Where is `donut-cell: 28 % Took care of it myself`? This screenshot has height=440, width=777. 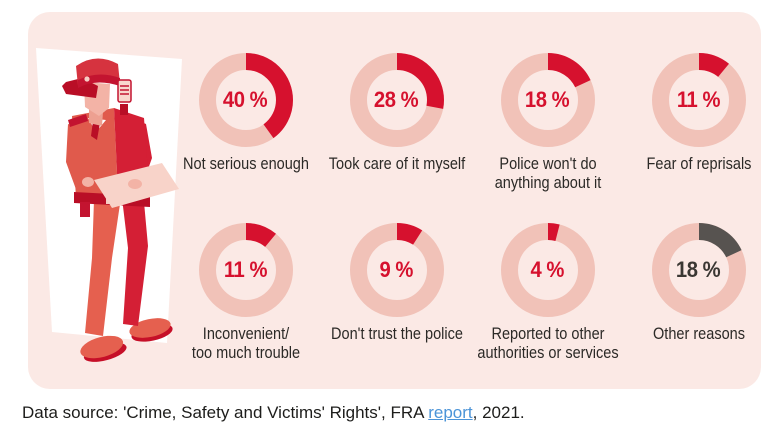 donut-cell: 28 % Took care of it myself is located at coordinates (396, 138).